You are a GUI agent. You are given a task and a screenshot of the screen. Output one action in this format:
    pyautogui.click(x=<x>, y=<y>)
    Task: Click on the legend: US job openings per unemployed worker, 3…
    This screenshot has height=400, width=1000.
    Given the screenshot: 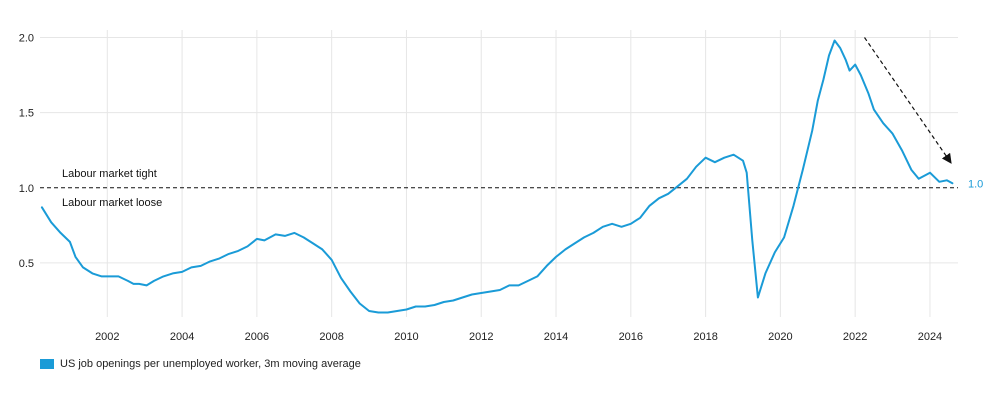 What is the action you would take?
    pyautogui.click(x=200, y=364)
    